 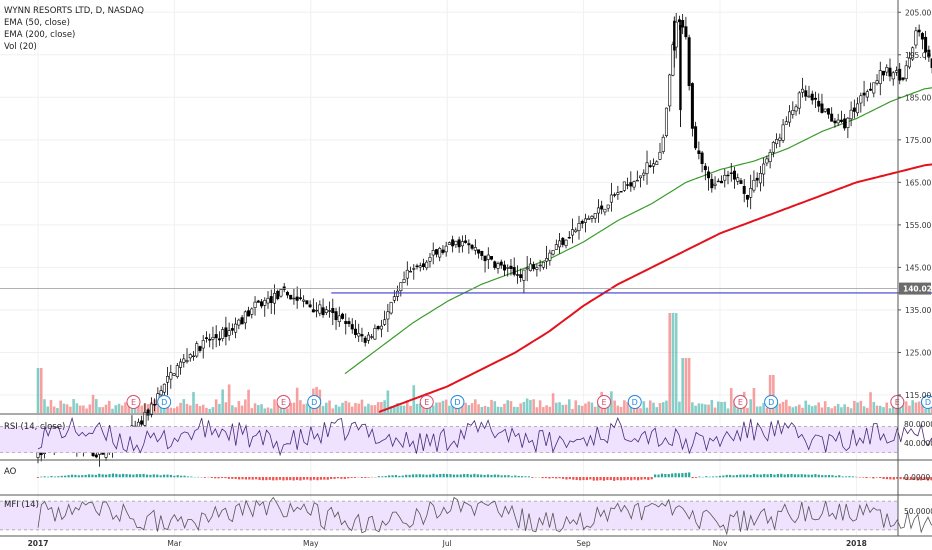 What do you see at coordinates (604, 402) in the screenshot?
I see `event-marker-label: E` at bounding box center [604, 402].